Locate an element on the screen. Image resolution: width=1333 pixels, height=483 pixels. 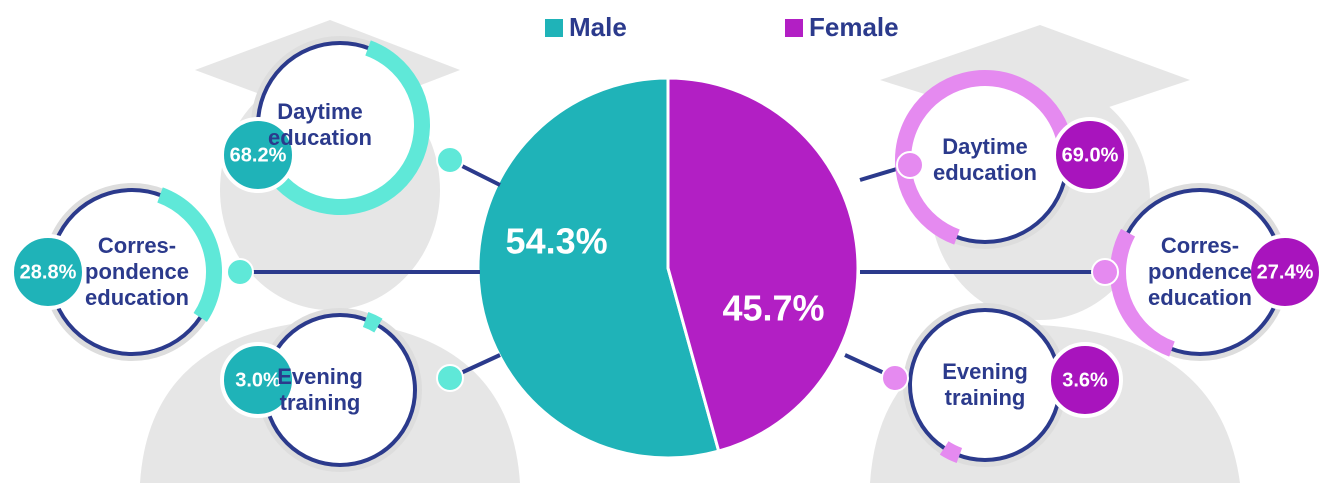
value-label: 28.8% is located at coordinates (48, 272).